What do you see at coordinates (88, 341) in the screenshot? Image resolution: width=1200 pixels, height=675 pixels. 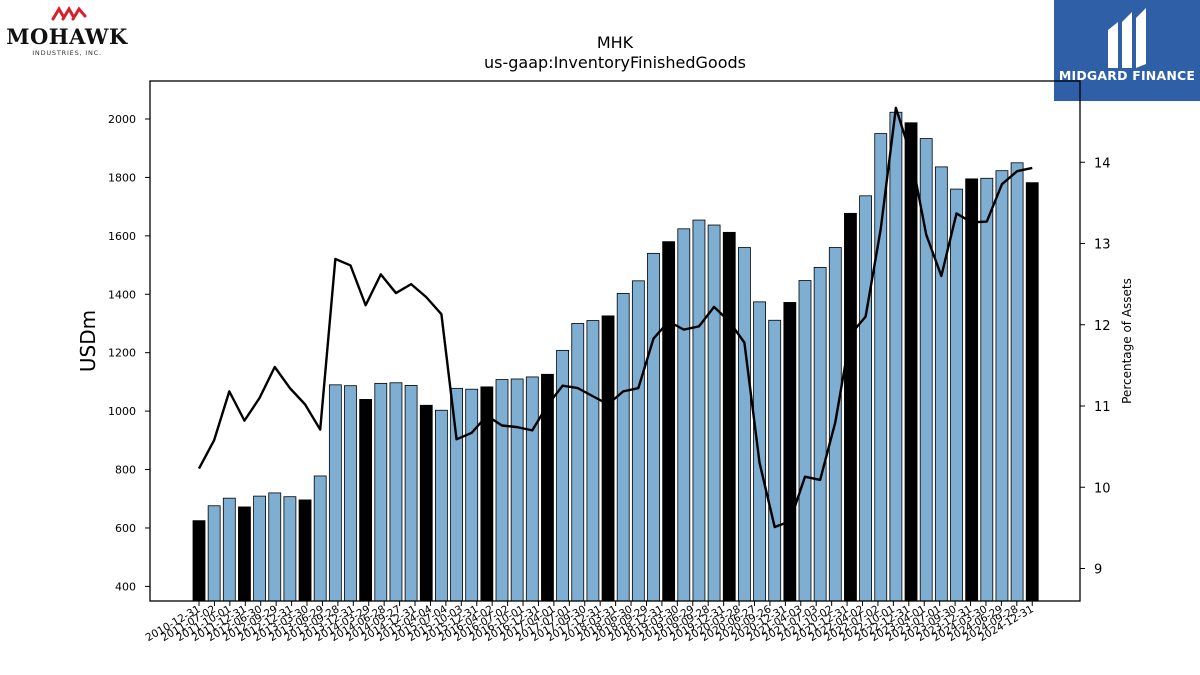 I see `y-axis-label: USDm` at bounding box center [88, 341].